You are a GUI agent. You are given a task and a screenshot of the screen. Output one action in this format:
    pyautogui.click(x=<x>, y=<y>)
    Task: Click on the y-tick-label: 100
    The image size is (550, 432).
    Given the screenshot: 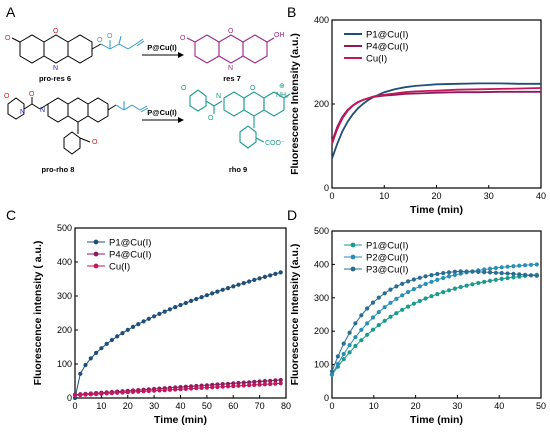 What is the action you would take?
    pyautogui.click(x=64, y=364)
    